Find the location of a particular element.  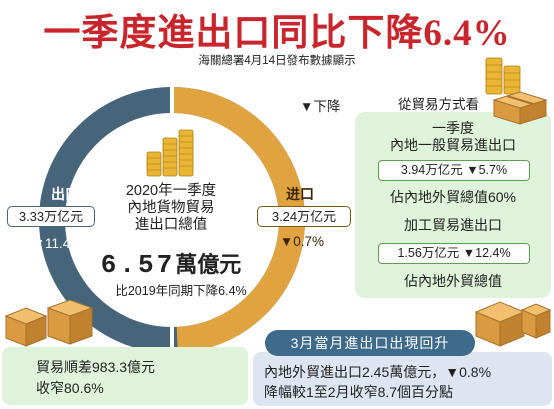

general-trade-share: 佔內地外貿總值60% is located at coordinates (453, 197).